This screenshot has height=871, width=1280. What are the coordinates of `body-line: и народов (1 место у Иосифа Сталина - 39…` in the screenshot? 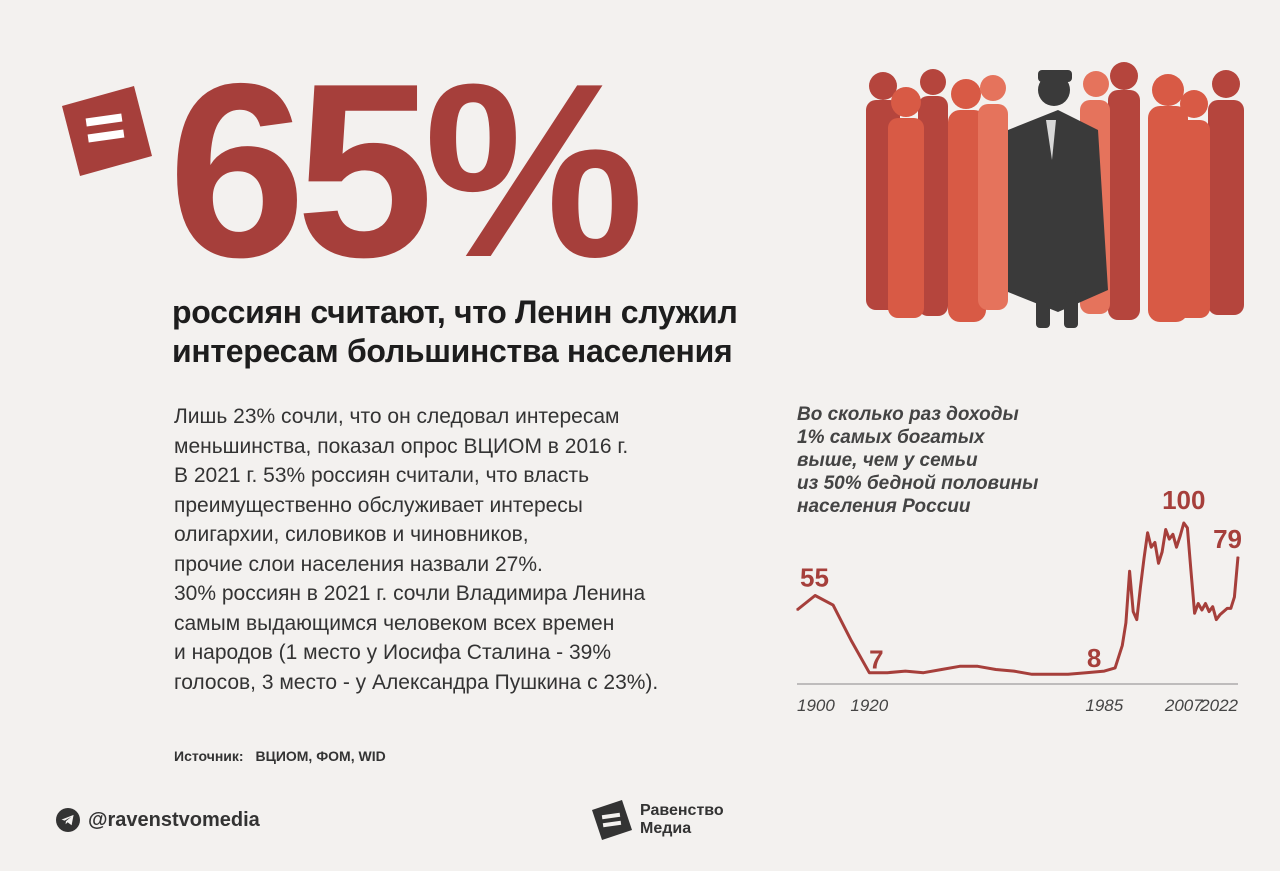 It's located at (392, 652).